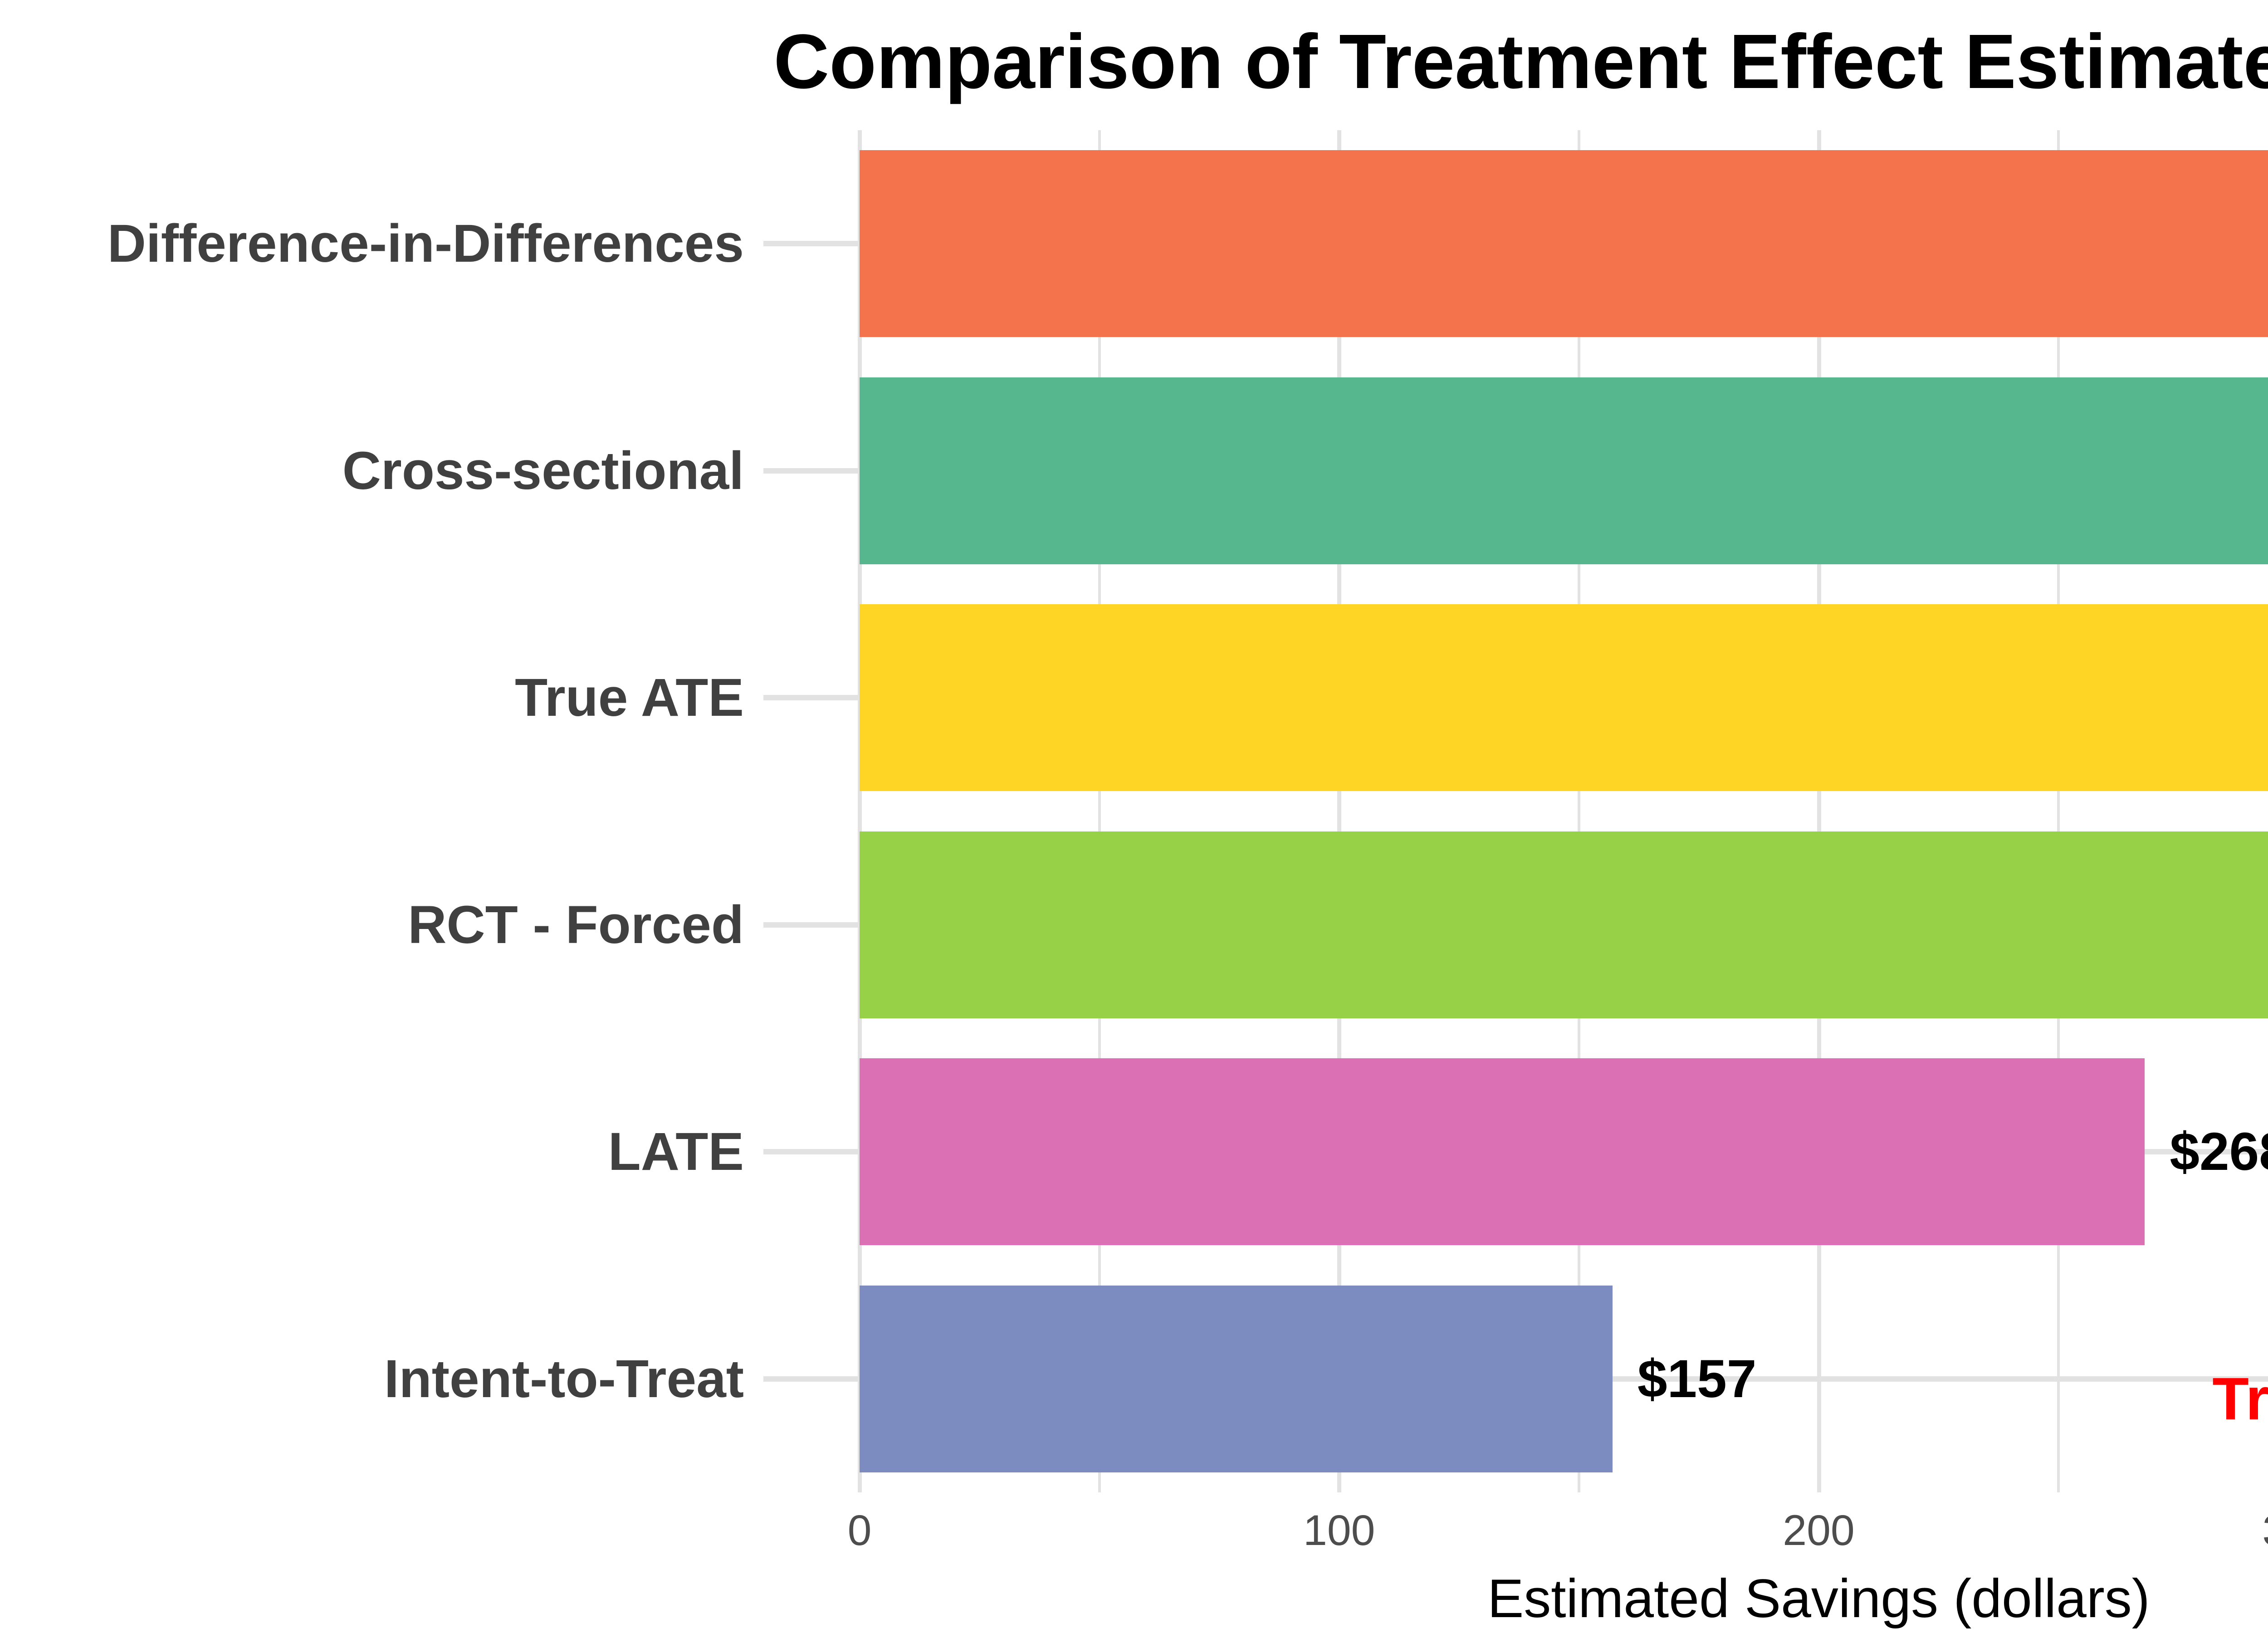  I want to click on reference-annotation: True ATE = $ 302, so click(2240, 1398).